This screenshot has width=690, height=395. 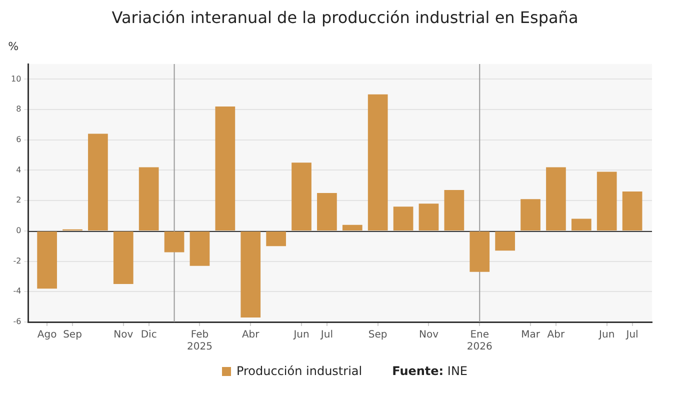 I want to click on x-tick-label: Ago, so click(x=47, y=335).